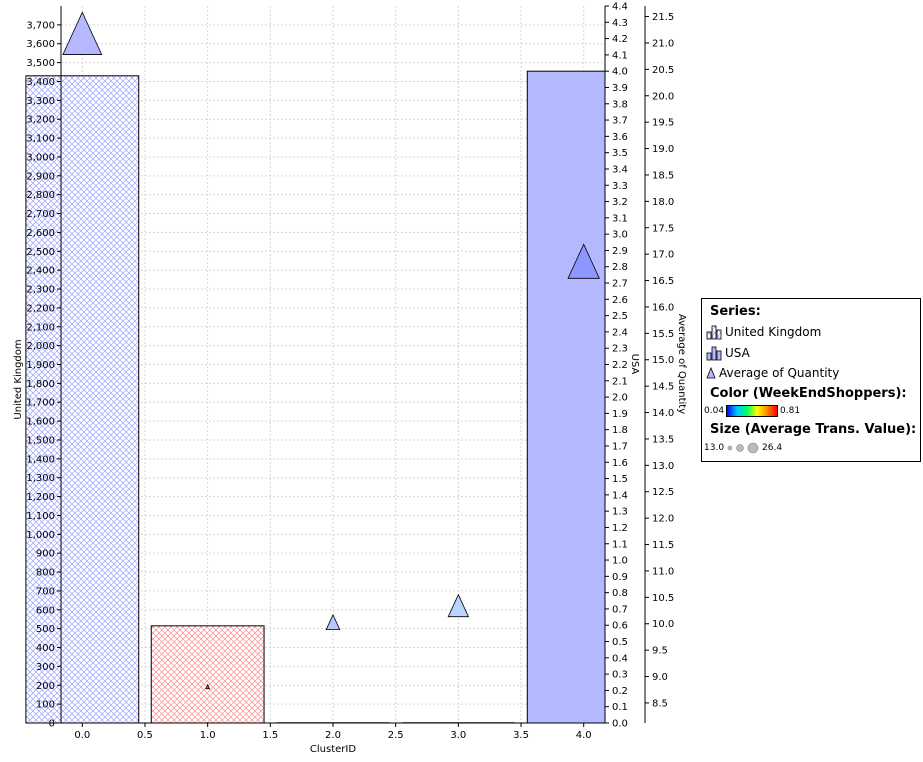 This screenshot has height=762, width=923. Describe the element at coordinates (18, 379) in the screenshot. I see `y-axis-title-left: United Kingdom` at that location.